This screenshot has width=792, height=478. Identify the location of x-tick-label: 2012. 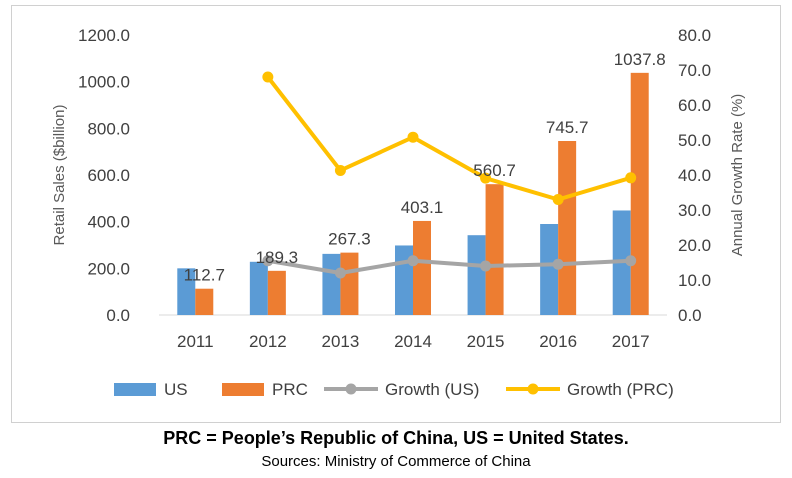
(268, 341).